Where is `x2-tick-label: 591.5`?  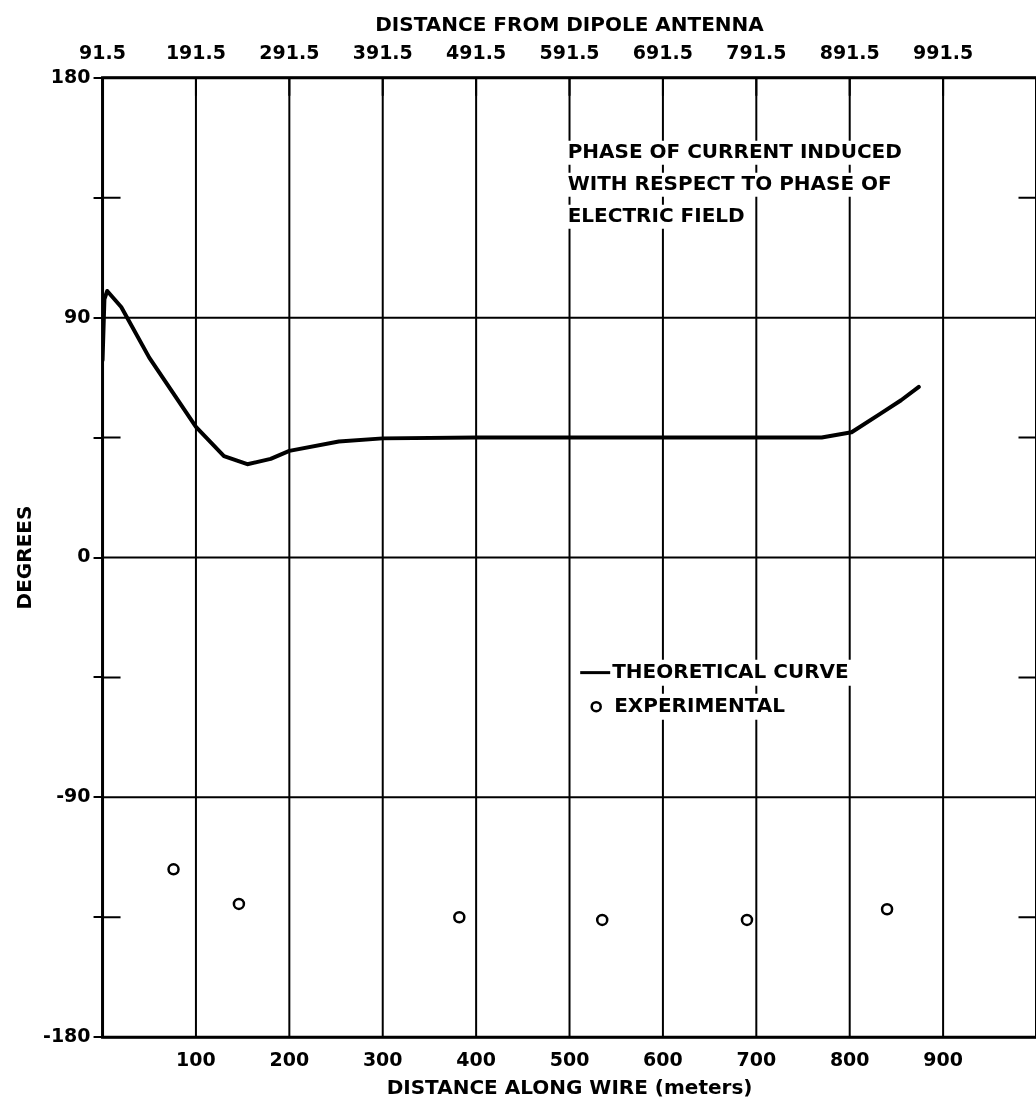 x2-tick-label: 591.5 is located at coordinates (569, 52).